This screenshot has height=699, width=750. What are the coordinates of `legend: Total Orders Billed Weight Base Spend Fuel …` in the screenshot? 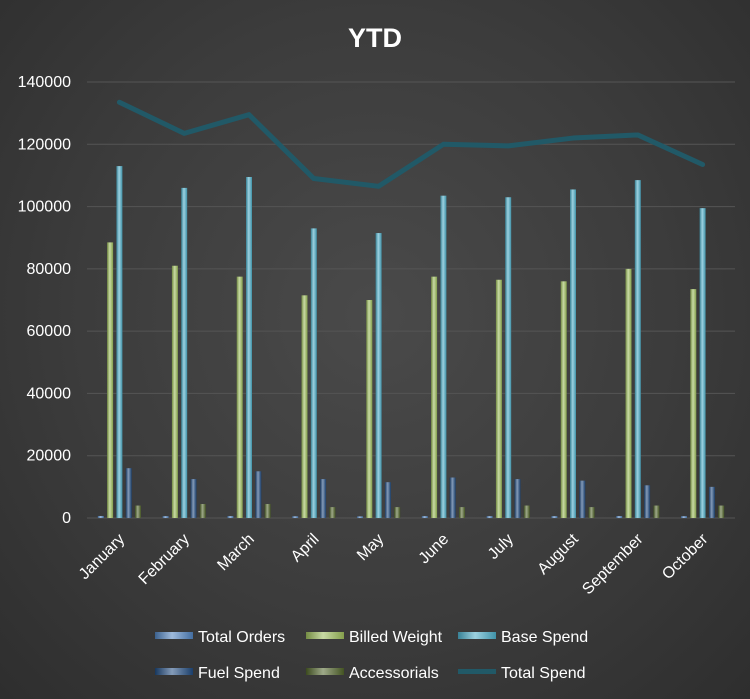 It's located at (371, 655).